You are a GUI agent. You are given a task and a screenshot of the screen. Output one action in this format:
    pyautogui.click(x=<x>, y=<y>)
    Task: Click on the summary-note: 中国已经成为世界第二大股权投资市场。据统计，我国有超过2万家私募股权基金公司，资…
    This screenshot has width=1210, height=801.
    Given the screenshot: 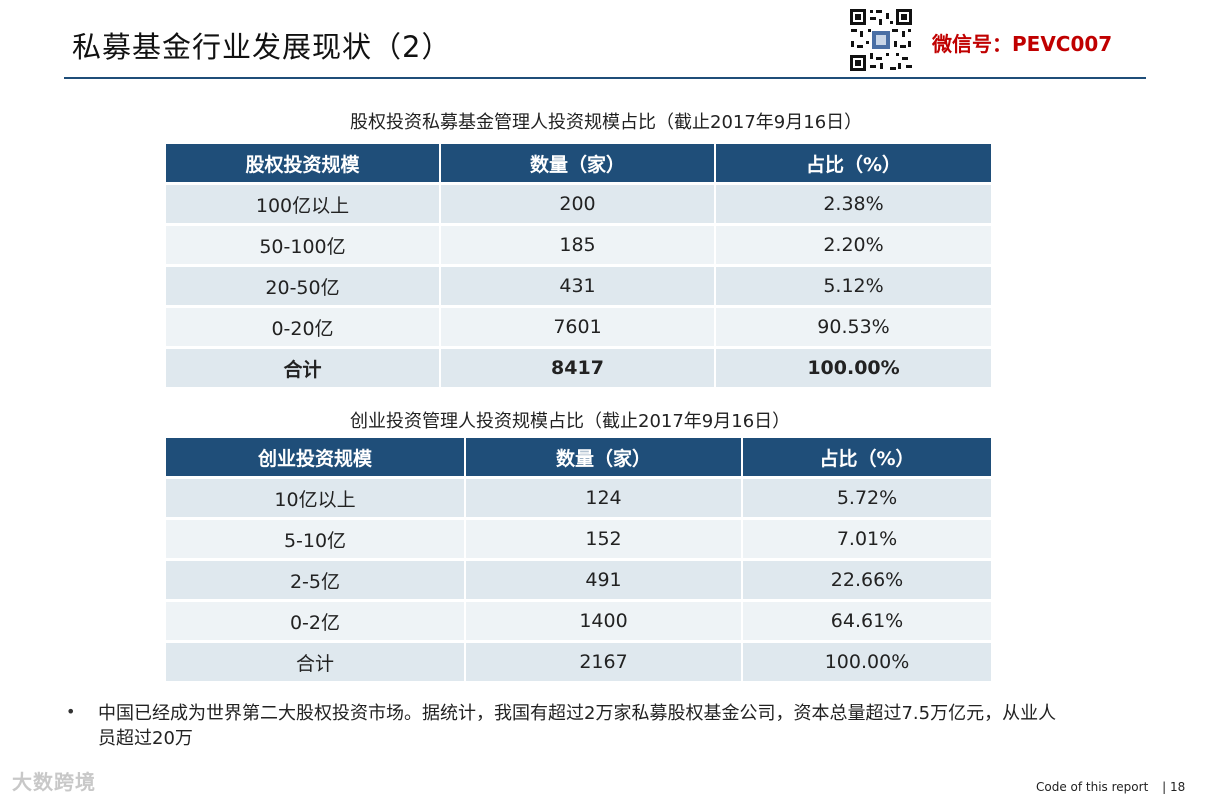 What is the action you would take?
    pyautogui.click(x=577, y=726)
    